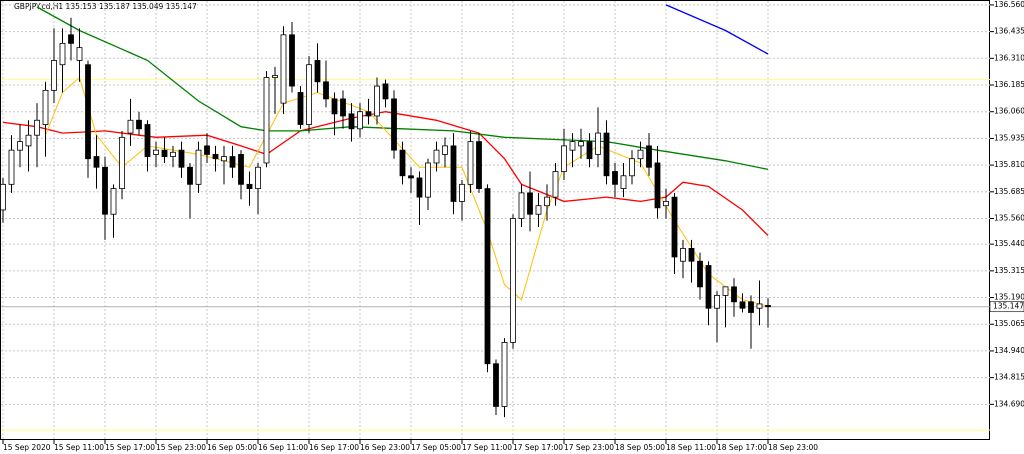 This screenshot has height=454, width=1024. Describe the element at coordinates (181, 447) in the screenshot. I see `x-tick-label: 15 Sep 23:00` at that location.